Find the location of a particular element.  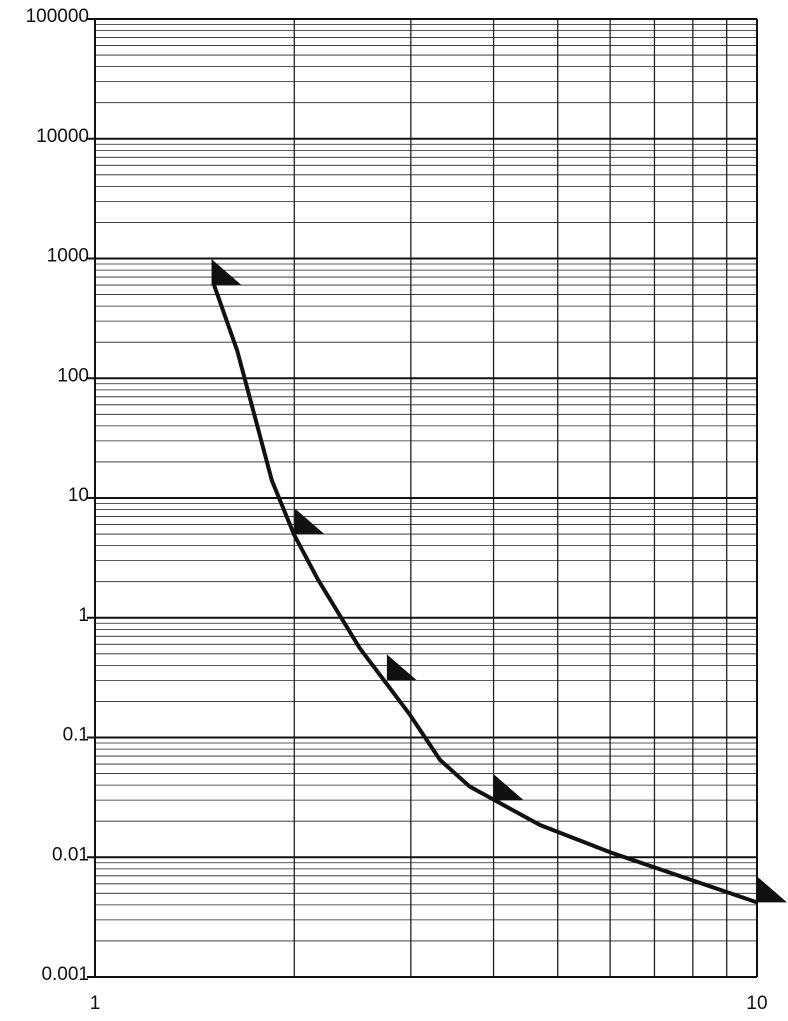

y-tick-label: 10000 is located at coordinates (62, 136).